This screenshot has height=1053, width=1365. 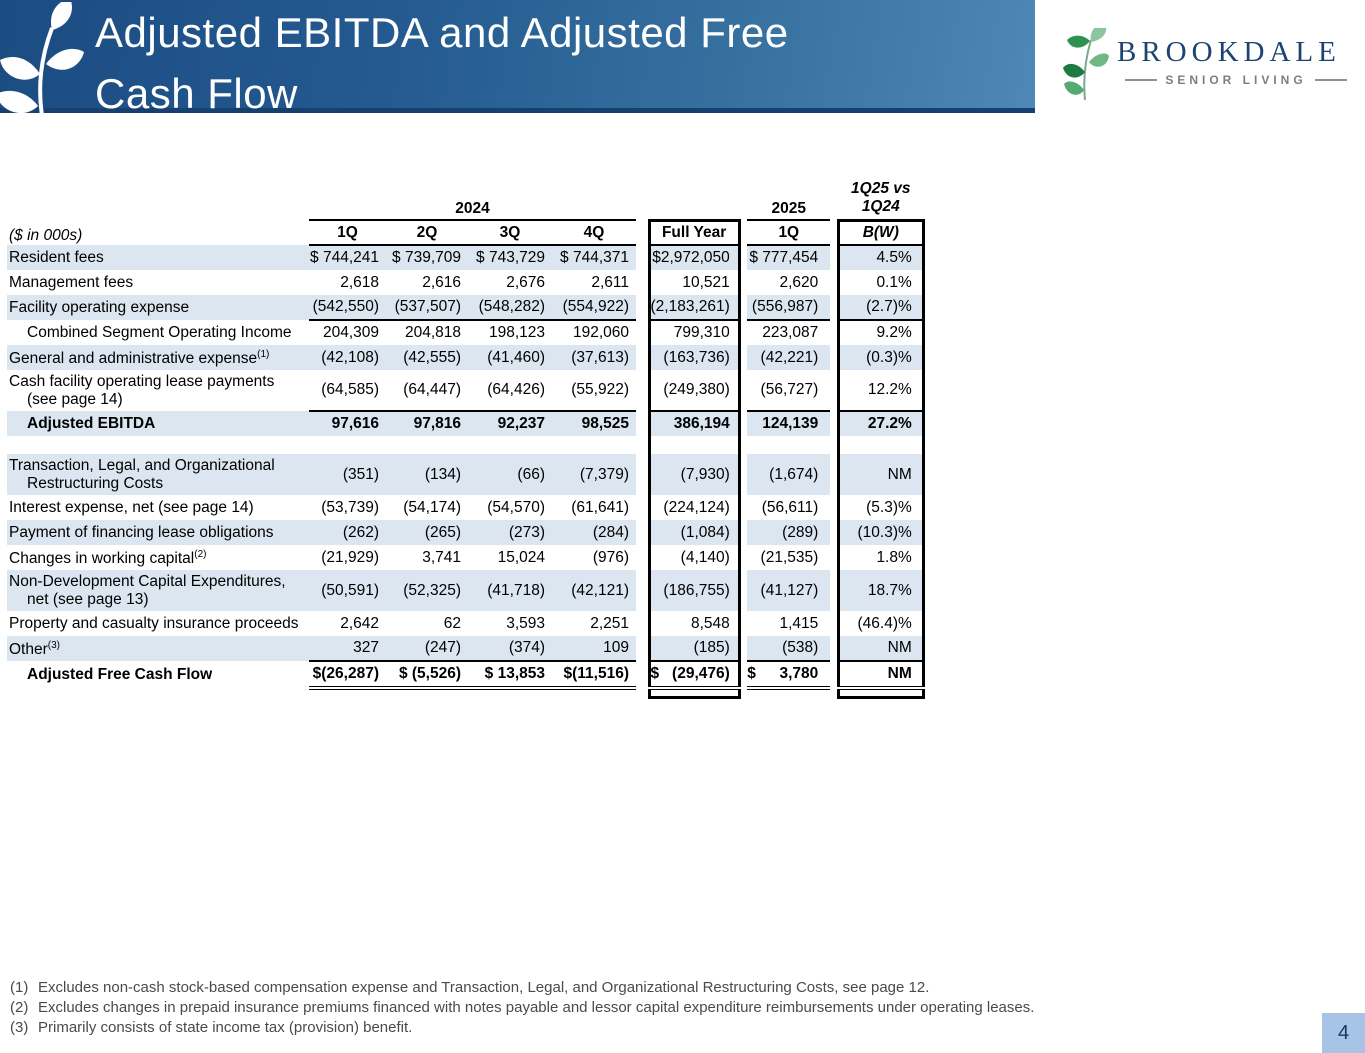 What do you see at coordinates (788, 445) in the screenshot?
I see `cell-q25` at bounding box center [788, 445].